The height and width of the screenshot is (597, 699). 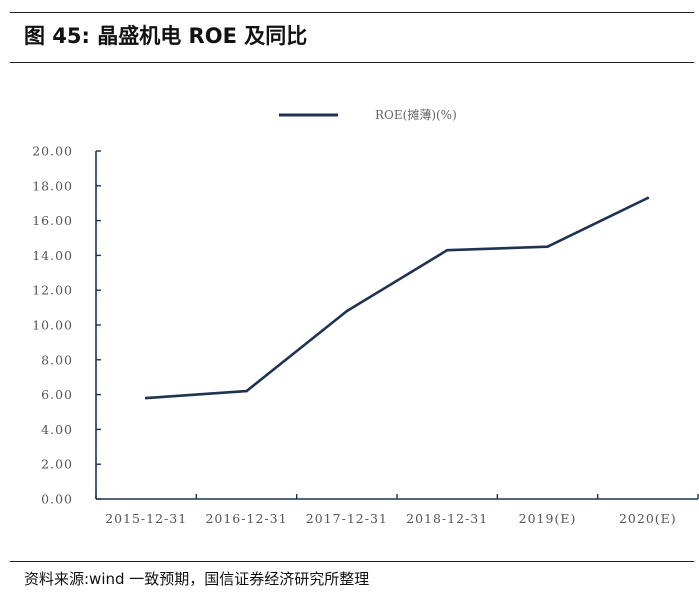 What do you see at coordinates (648, 518) in the screenshot?
I see `x-tick-label: 2020(E)` at bounding box center [648, 518].